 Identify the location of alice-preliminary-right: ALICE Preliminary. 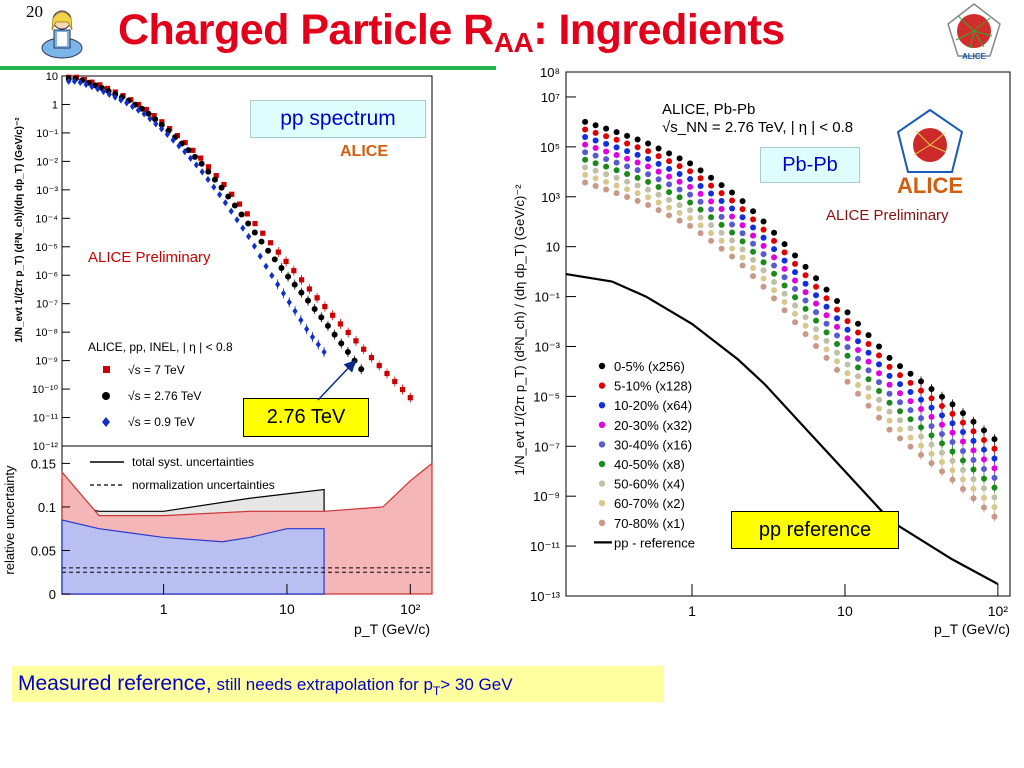
(887, 215).